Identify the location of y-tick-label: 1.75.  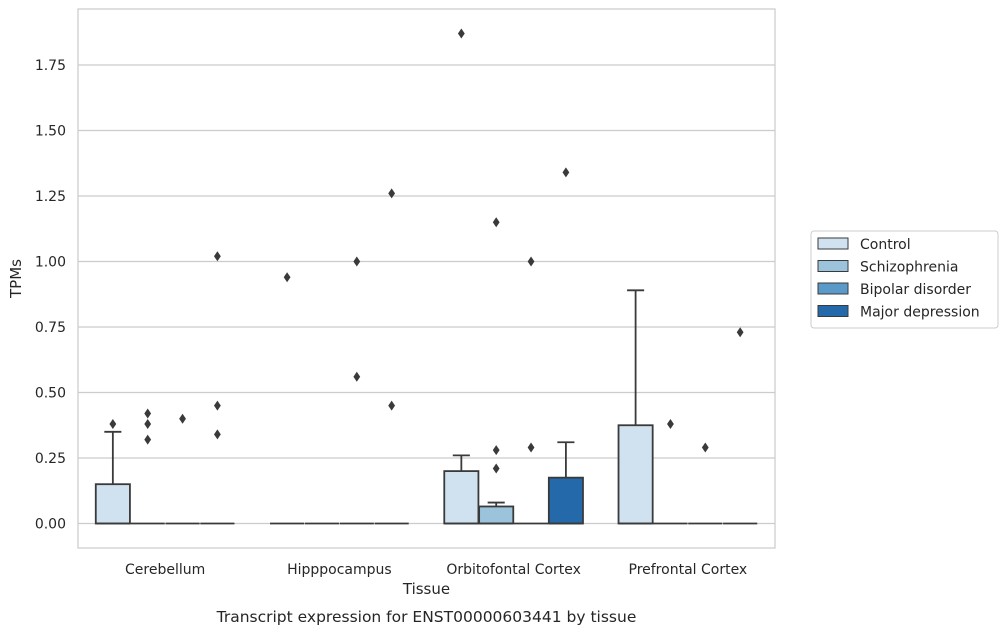
(50, 66).